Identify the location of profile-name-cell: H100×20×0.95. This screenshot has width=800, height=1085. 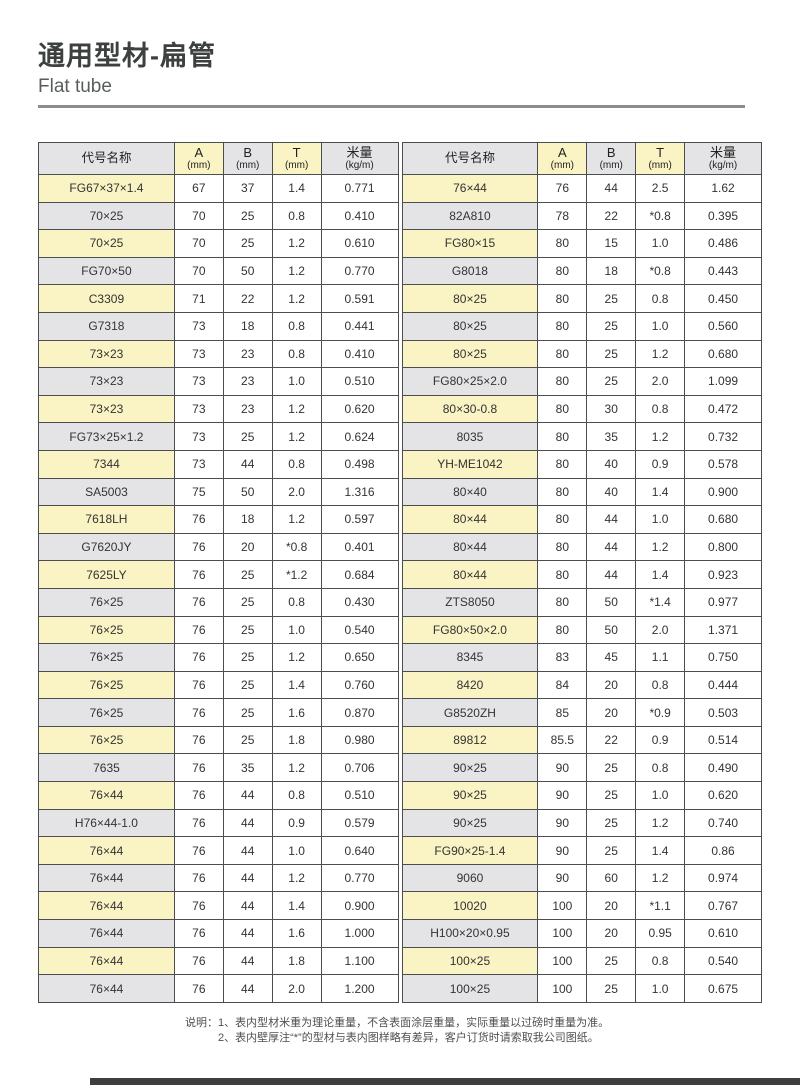
(470, 933).